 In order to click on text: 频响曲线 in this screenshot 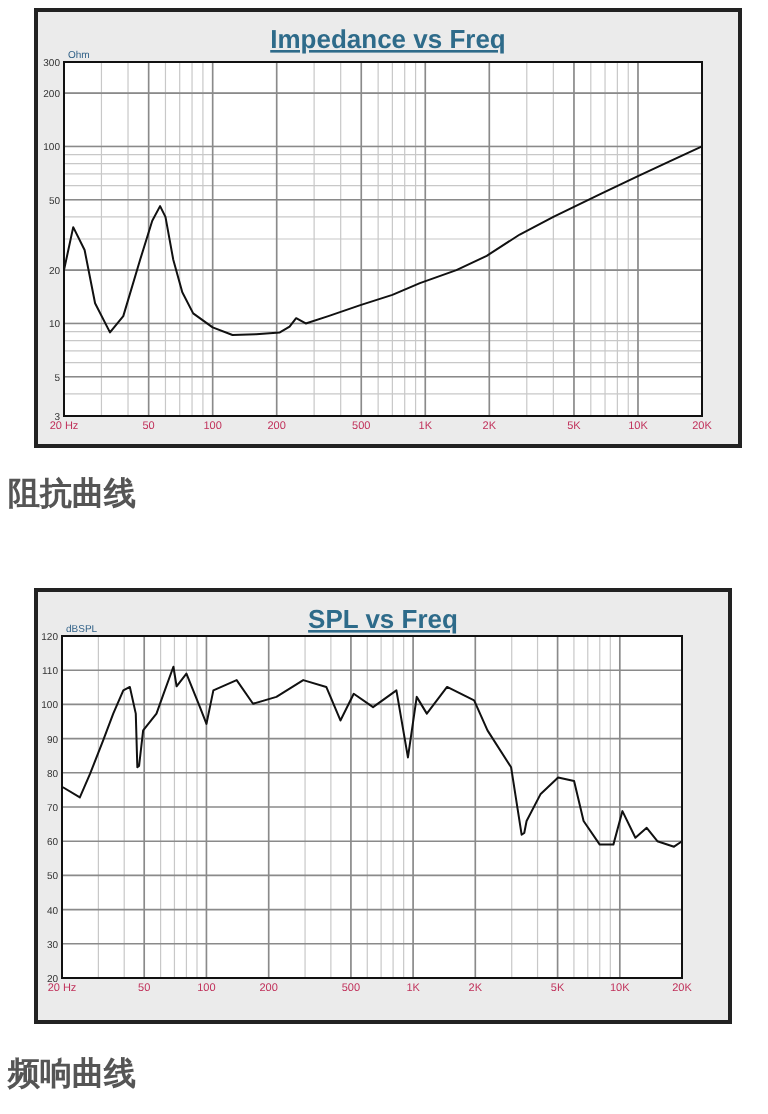, I will do `click(71, 1074)`.